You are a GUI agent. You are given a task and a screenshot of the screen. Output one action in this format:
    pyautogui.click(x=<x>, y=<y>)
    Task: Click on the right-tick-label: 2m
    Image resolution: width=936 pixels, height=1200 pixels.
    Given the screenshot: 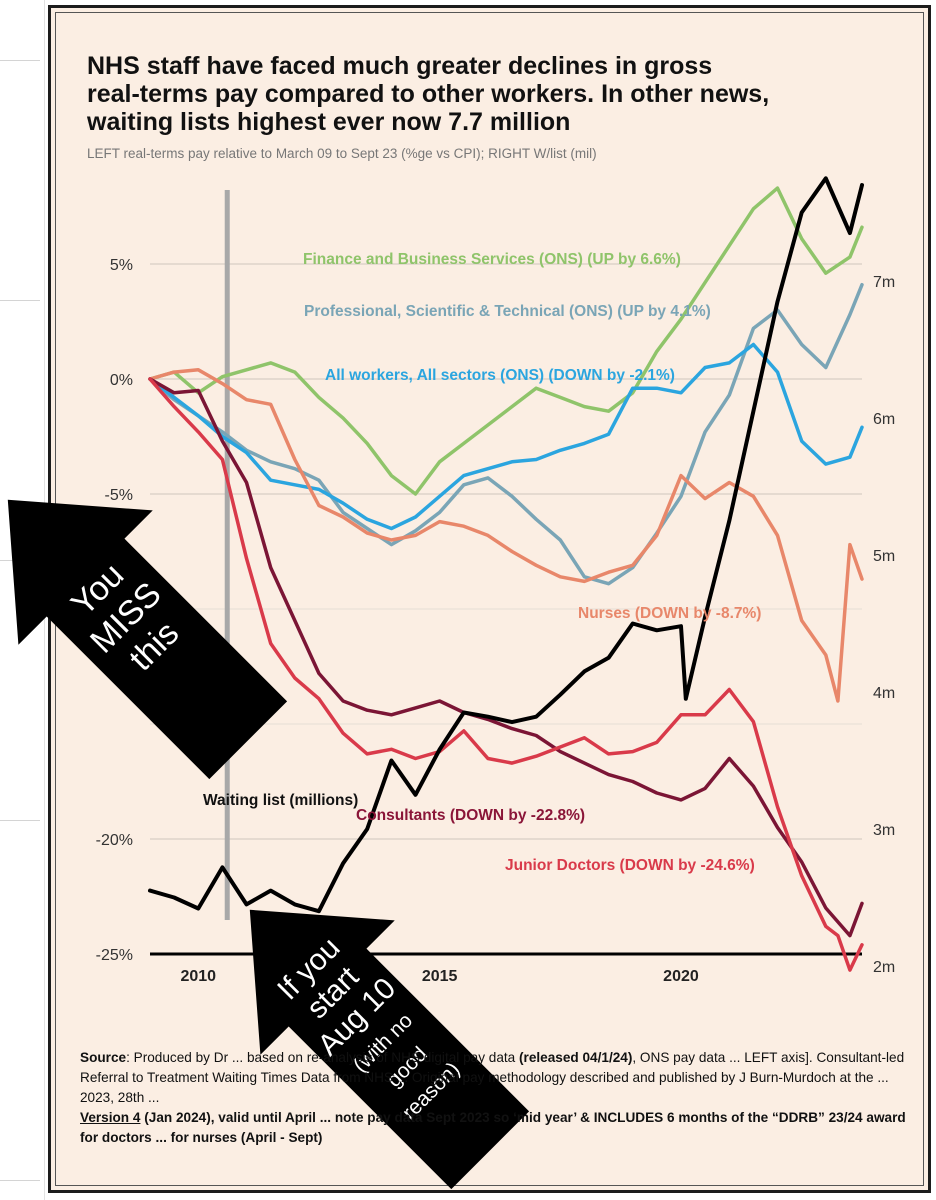 What is the action you would take?
    pyautogui.click(x=884, y=967)
    